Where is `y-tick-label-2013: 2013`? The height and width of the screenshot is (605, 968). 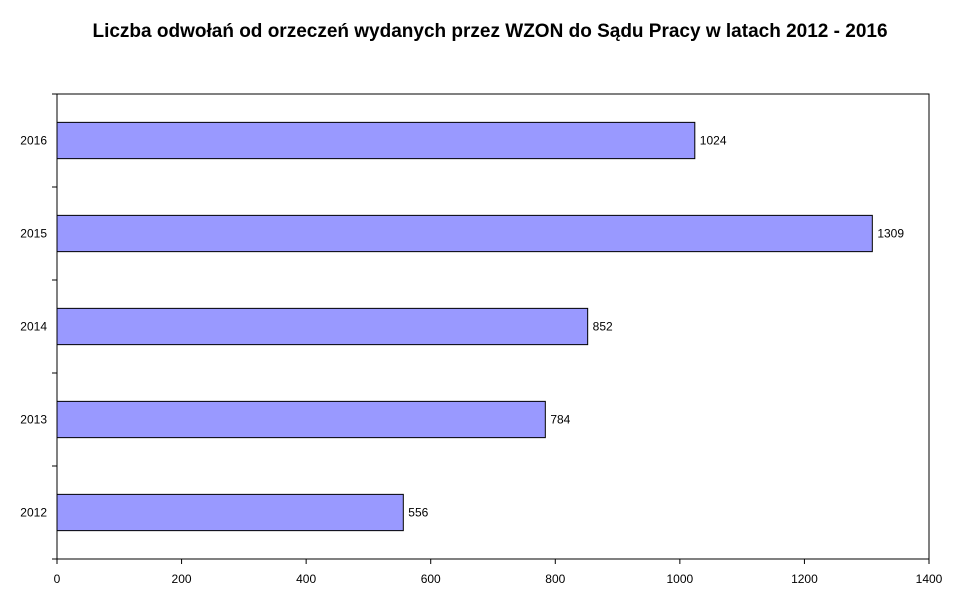
y-tick-label-2013: 2013 is located at coordinates (33, 420).